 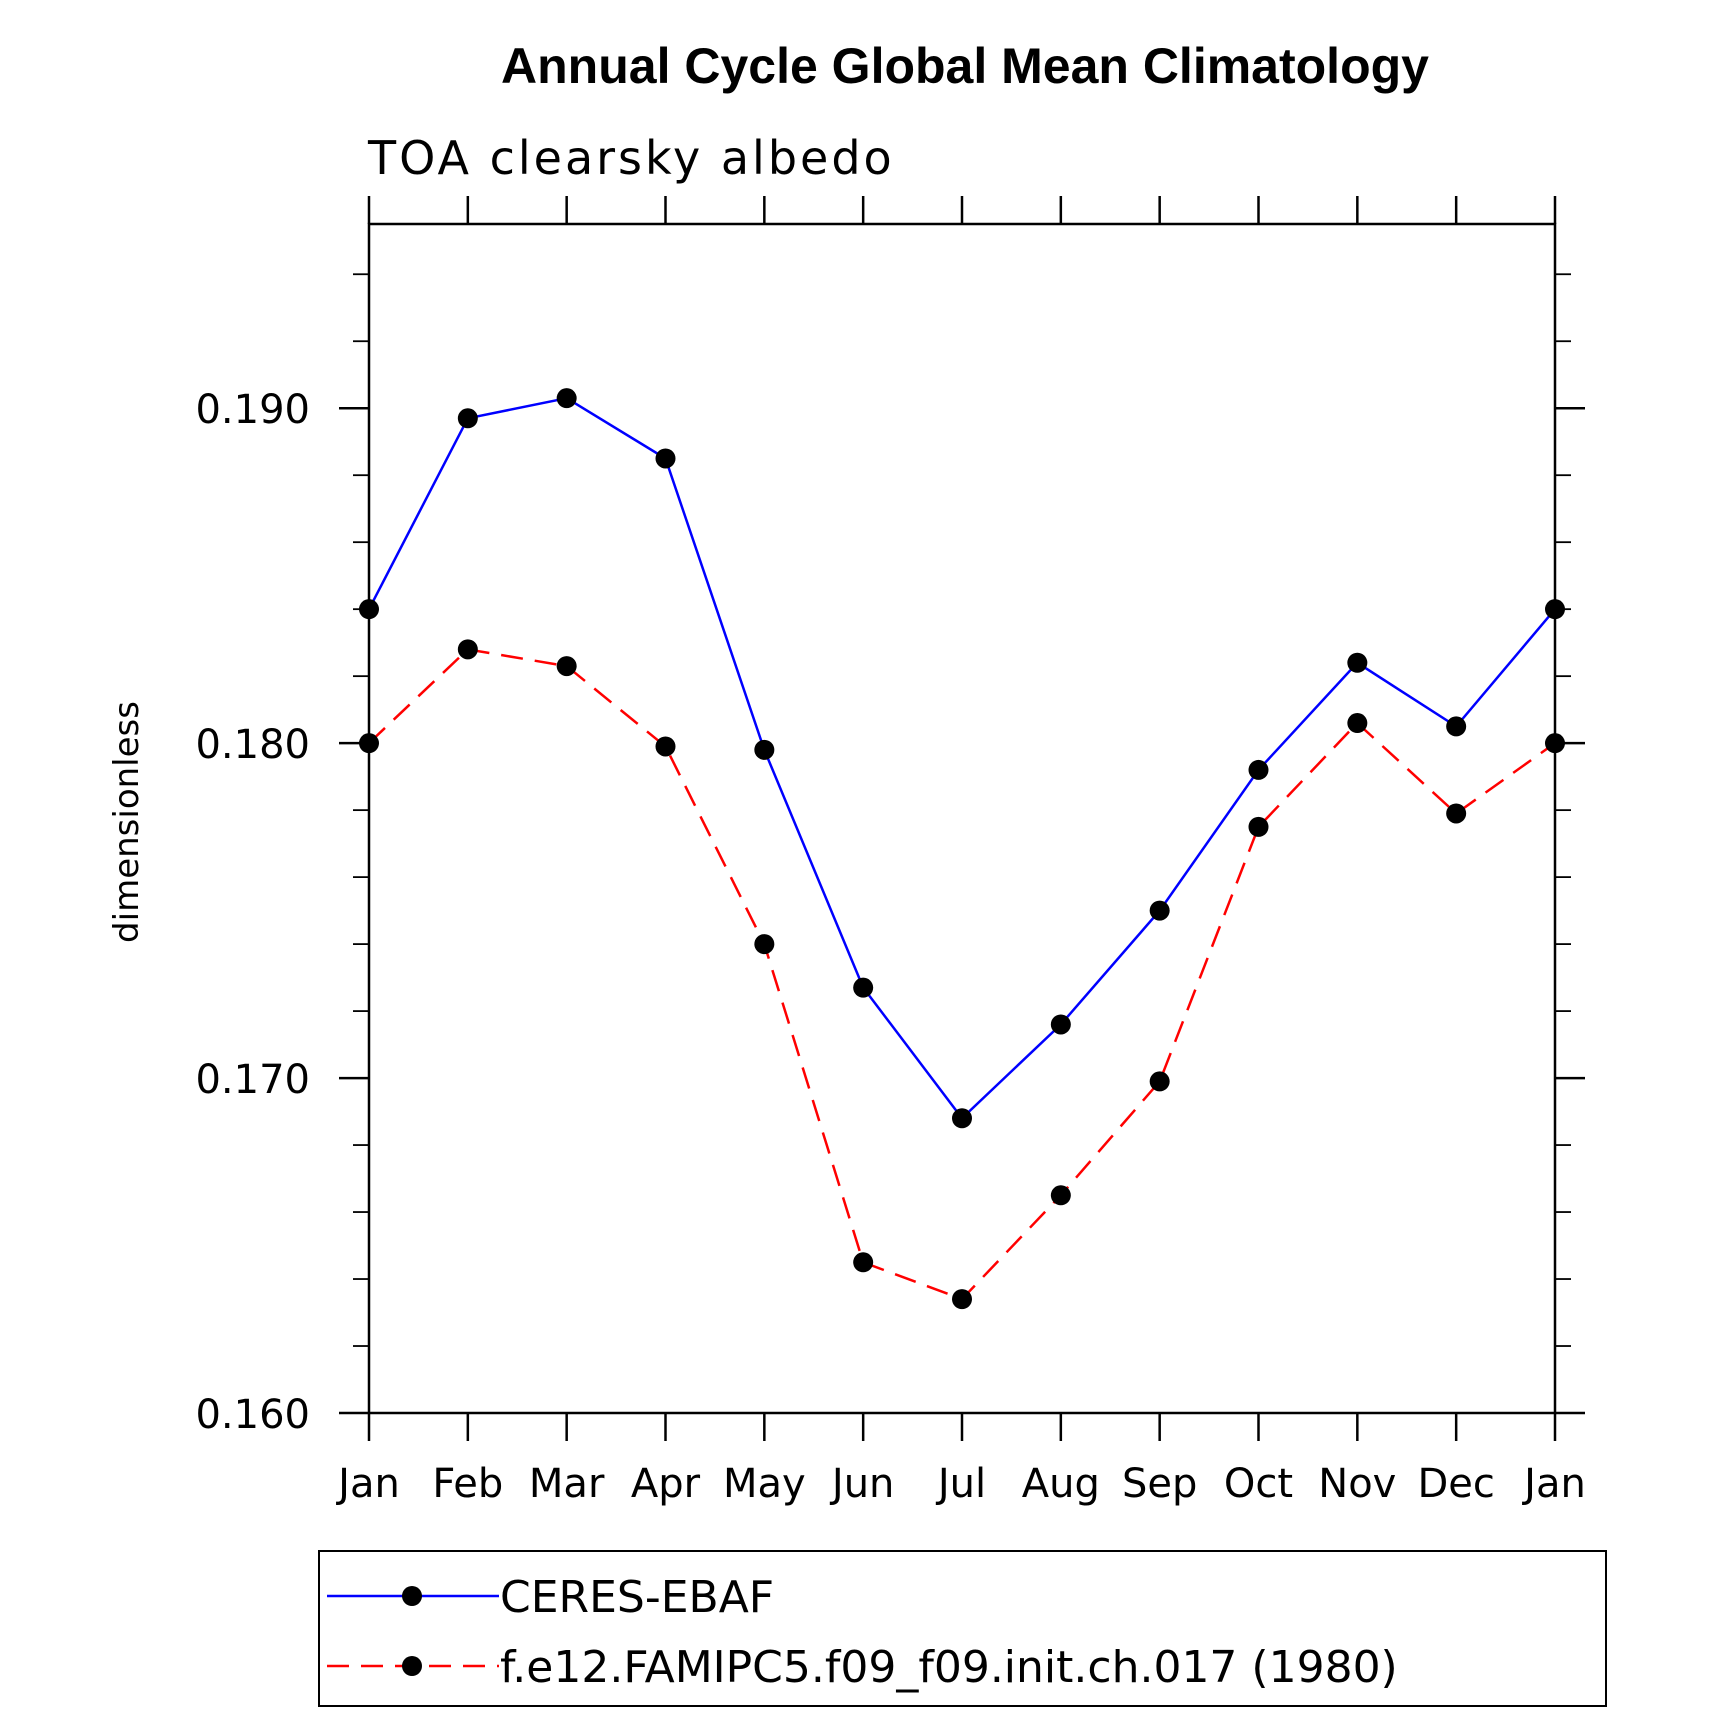 What do you see at coordinates (252, 745) in the screenshot?
I see `y-tick-label: 0.180` at bounding box center [252, 745].